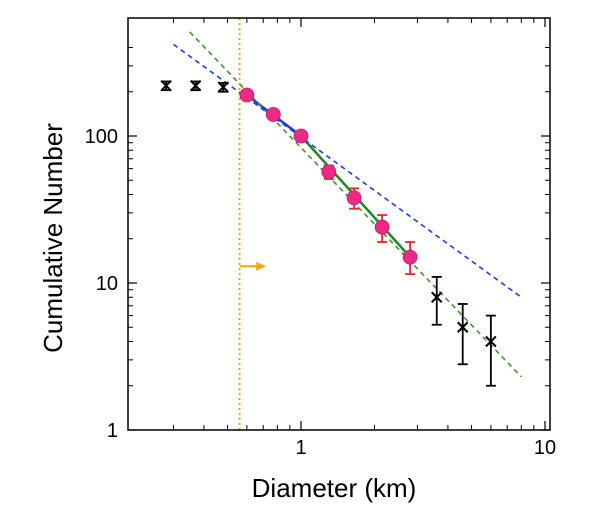 This screenshot has height=525, width=600. What do you see at coordinates (101, 137) in the screenshot?
I see `y-tick-label: 100` at bounding box center [101, 137].